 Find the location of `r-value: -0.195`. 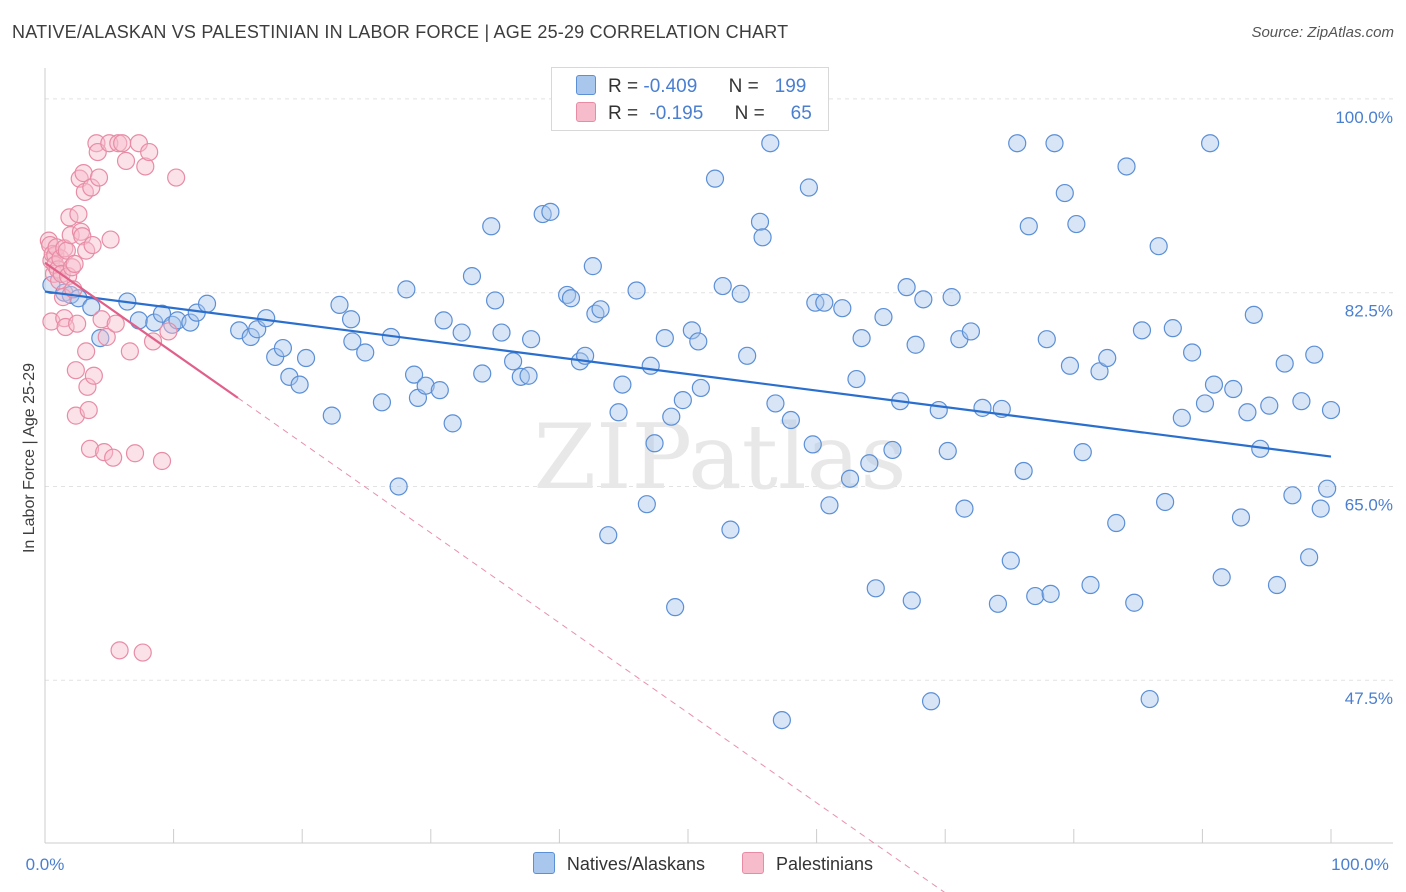

r-value: -0.195 is located at coordinates (676, 113).